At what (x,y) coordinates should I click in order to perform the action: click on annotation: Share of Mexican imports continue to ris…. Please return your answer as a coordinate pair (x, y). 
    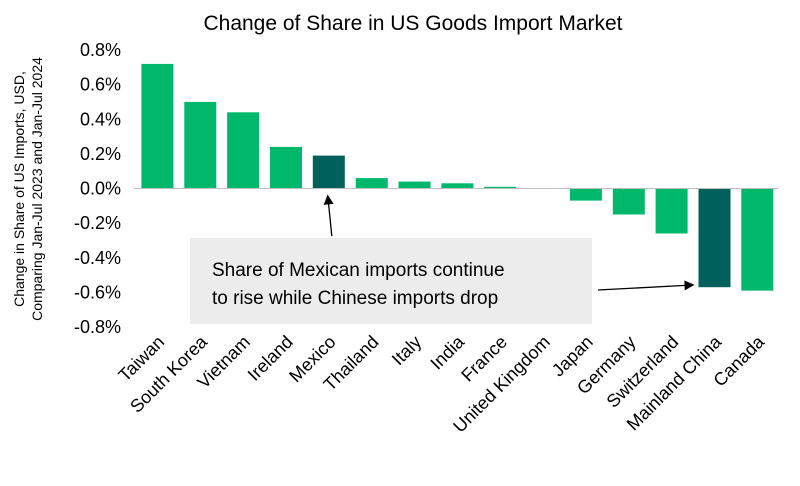
    Looking at the image, I should click on (391, 281).